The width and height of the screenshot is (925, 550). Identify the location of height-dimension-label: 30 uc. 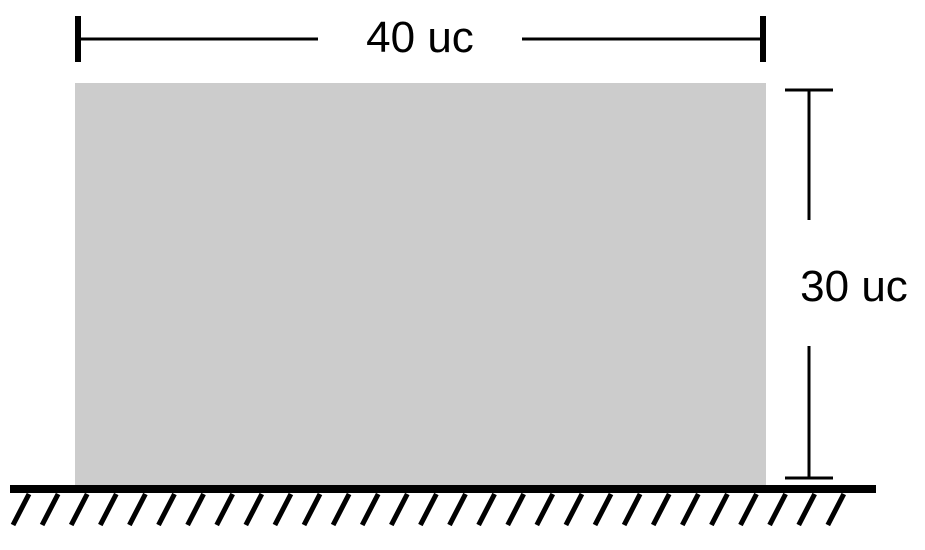
(854, 286).